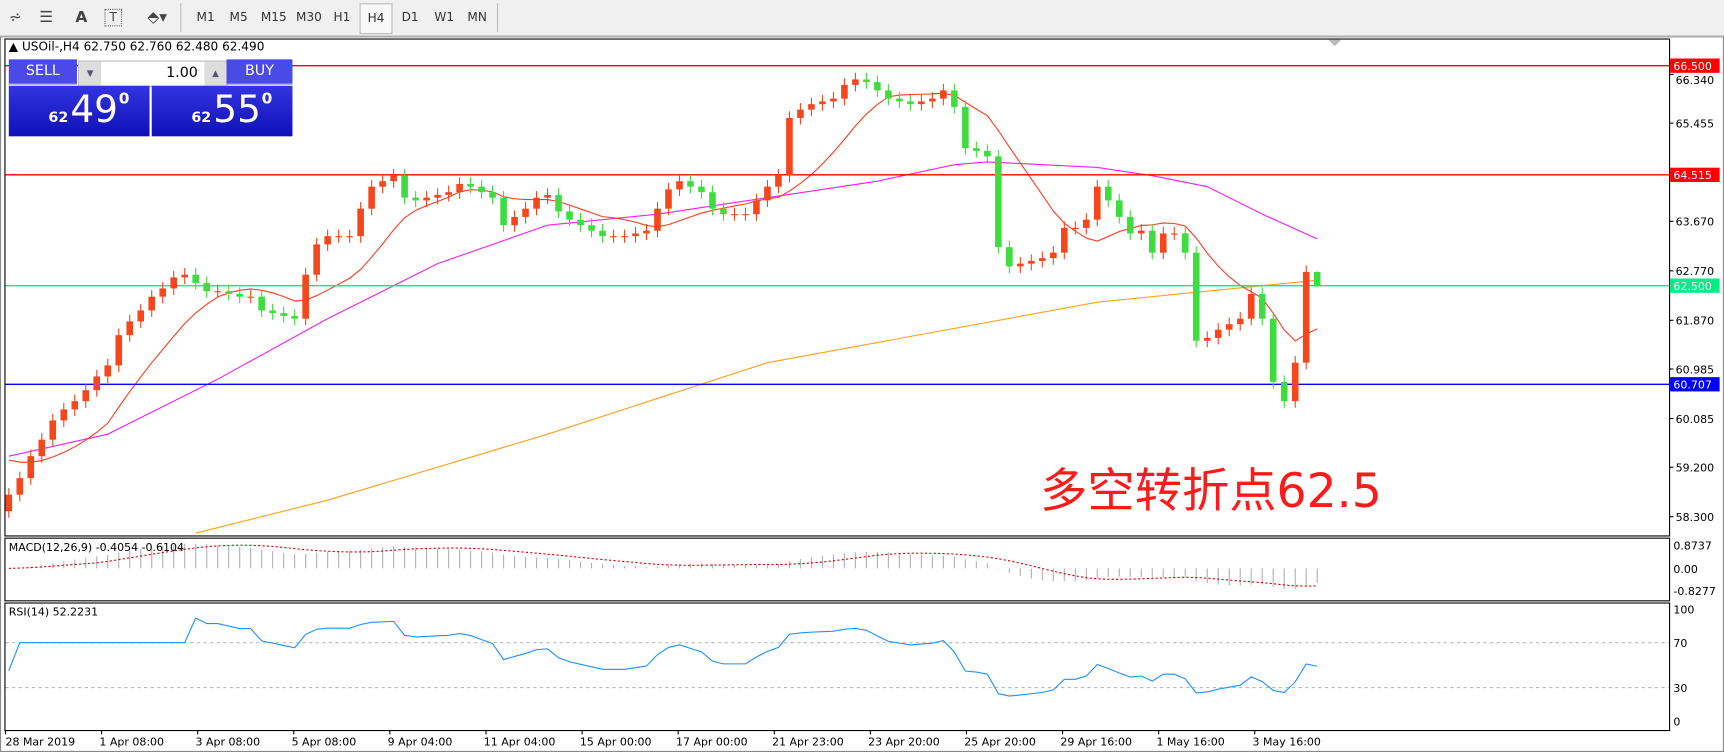 The width and height of the screenshot is (1724, 752). I want to click on timeframe-w1-button: W1, so click(444, 17).